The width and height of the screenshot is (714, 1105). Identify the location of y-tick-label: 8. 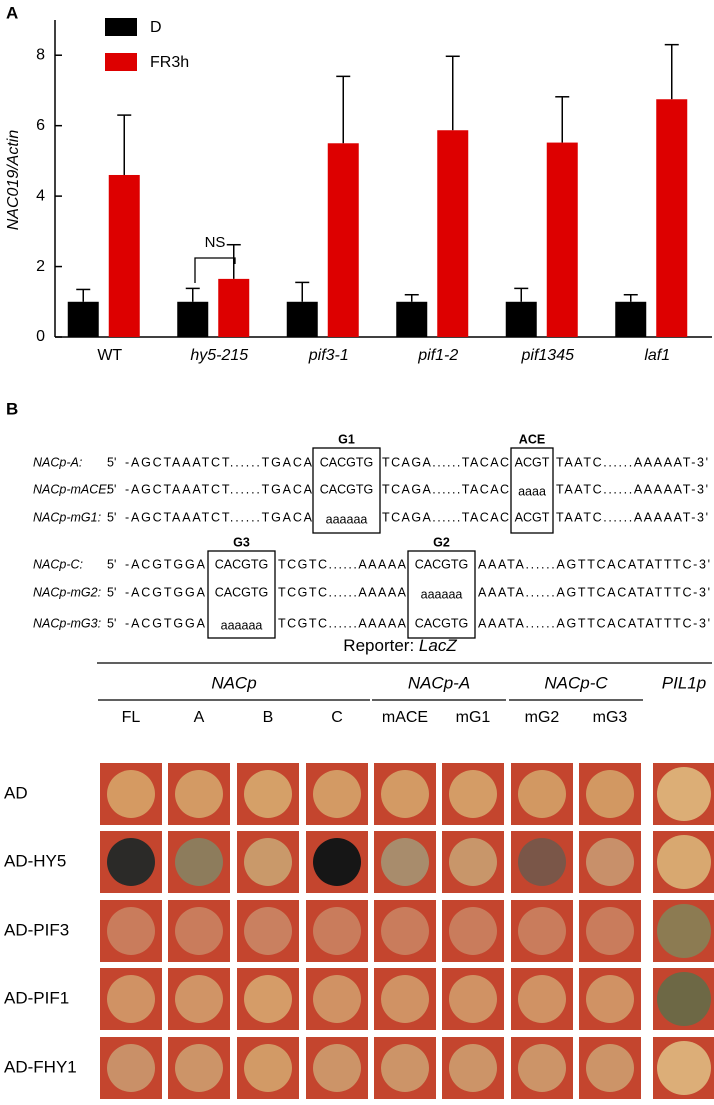
(40, 54).